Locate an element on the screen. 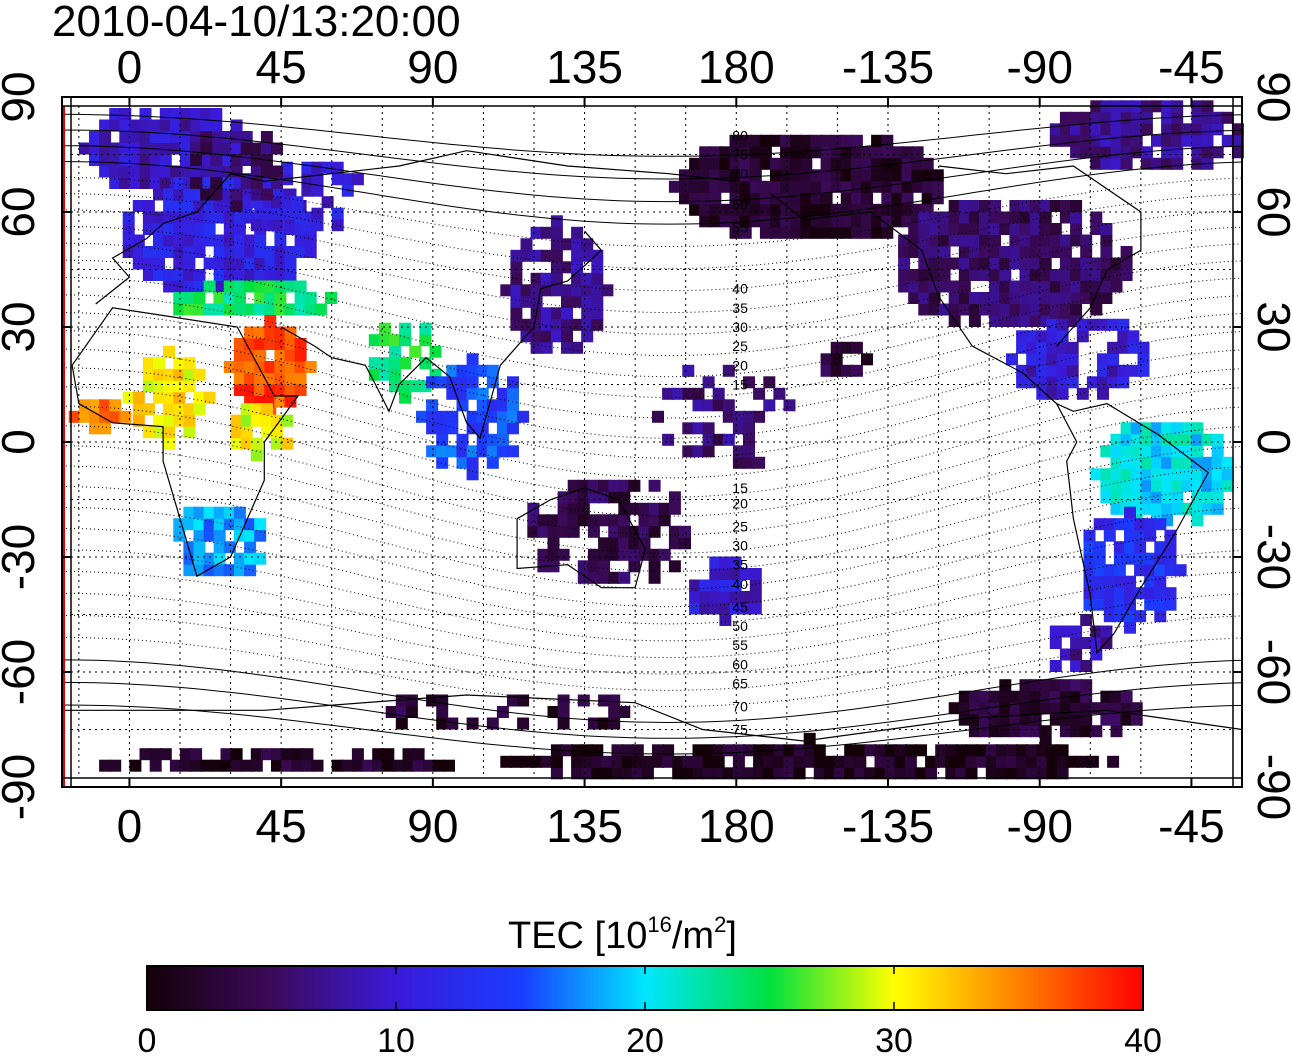 The image size is (1292, 1057). coastline is located at coordinates (652, 718).